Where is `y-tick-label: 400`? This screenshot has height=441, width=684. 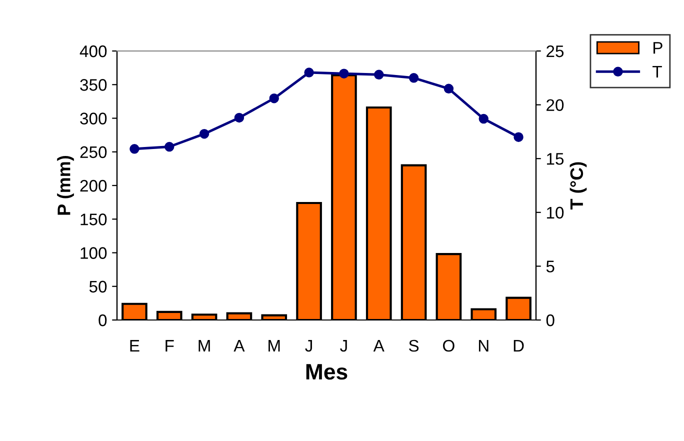 y-tick-label: 400 is located at coordinates (93, 51).